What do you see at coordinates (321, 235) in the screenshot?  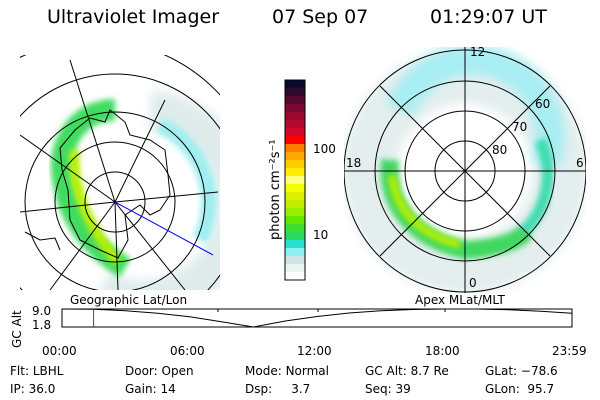 I see `colorbar-tick-10: 10` at bounding box center [321, 235].